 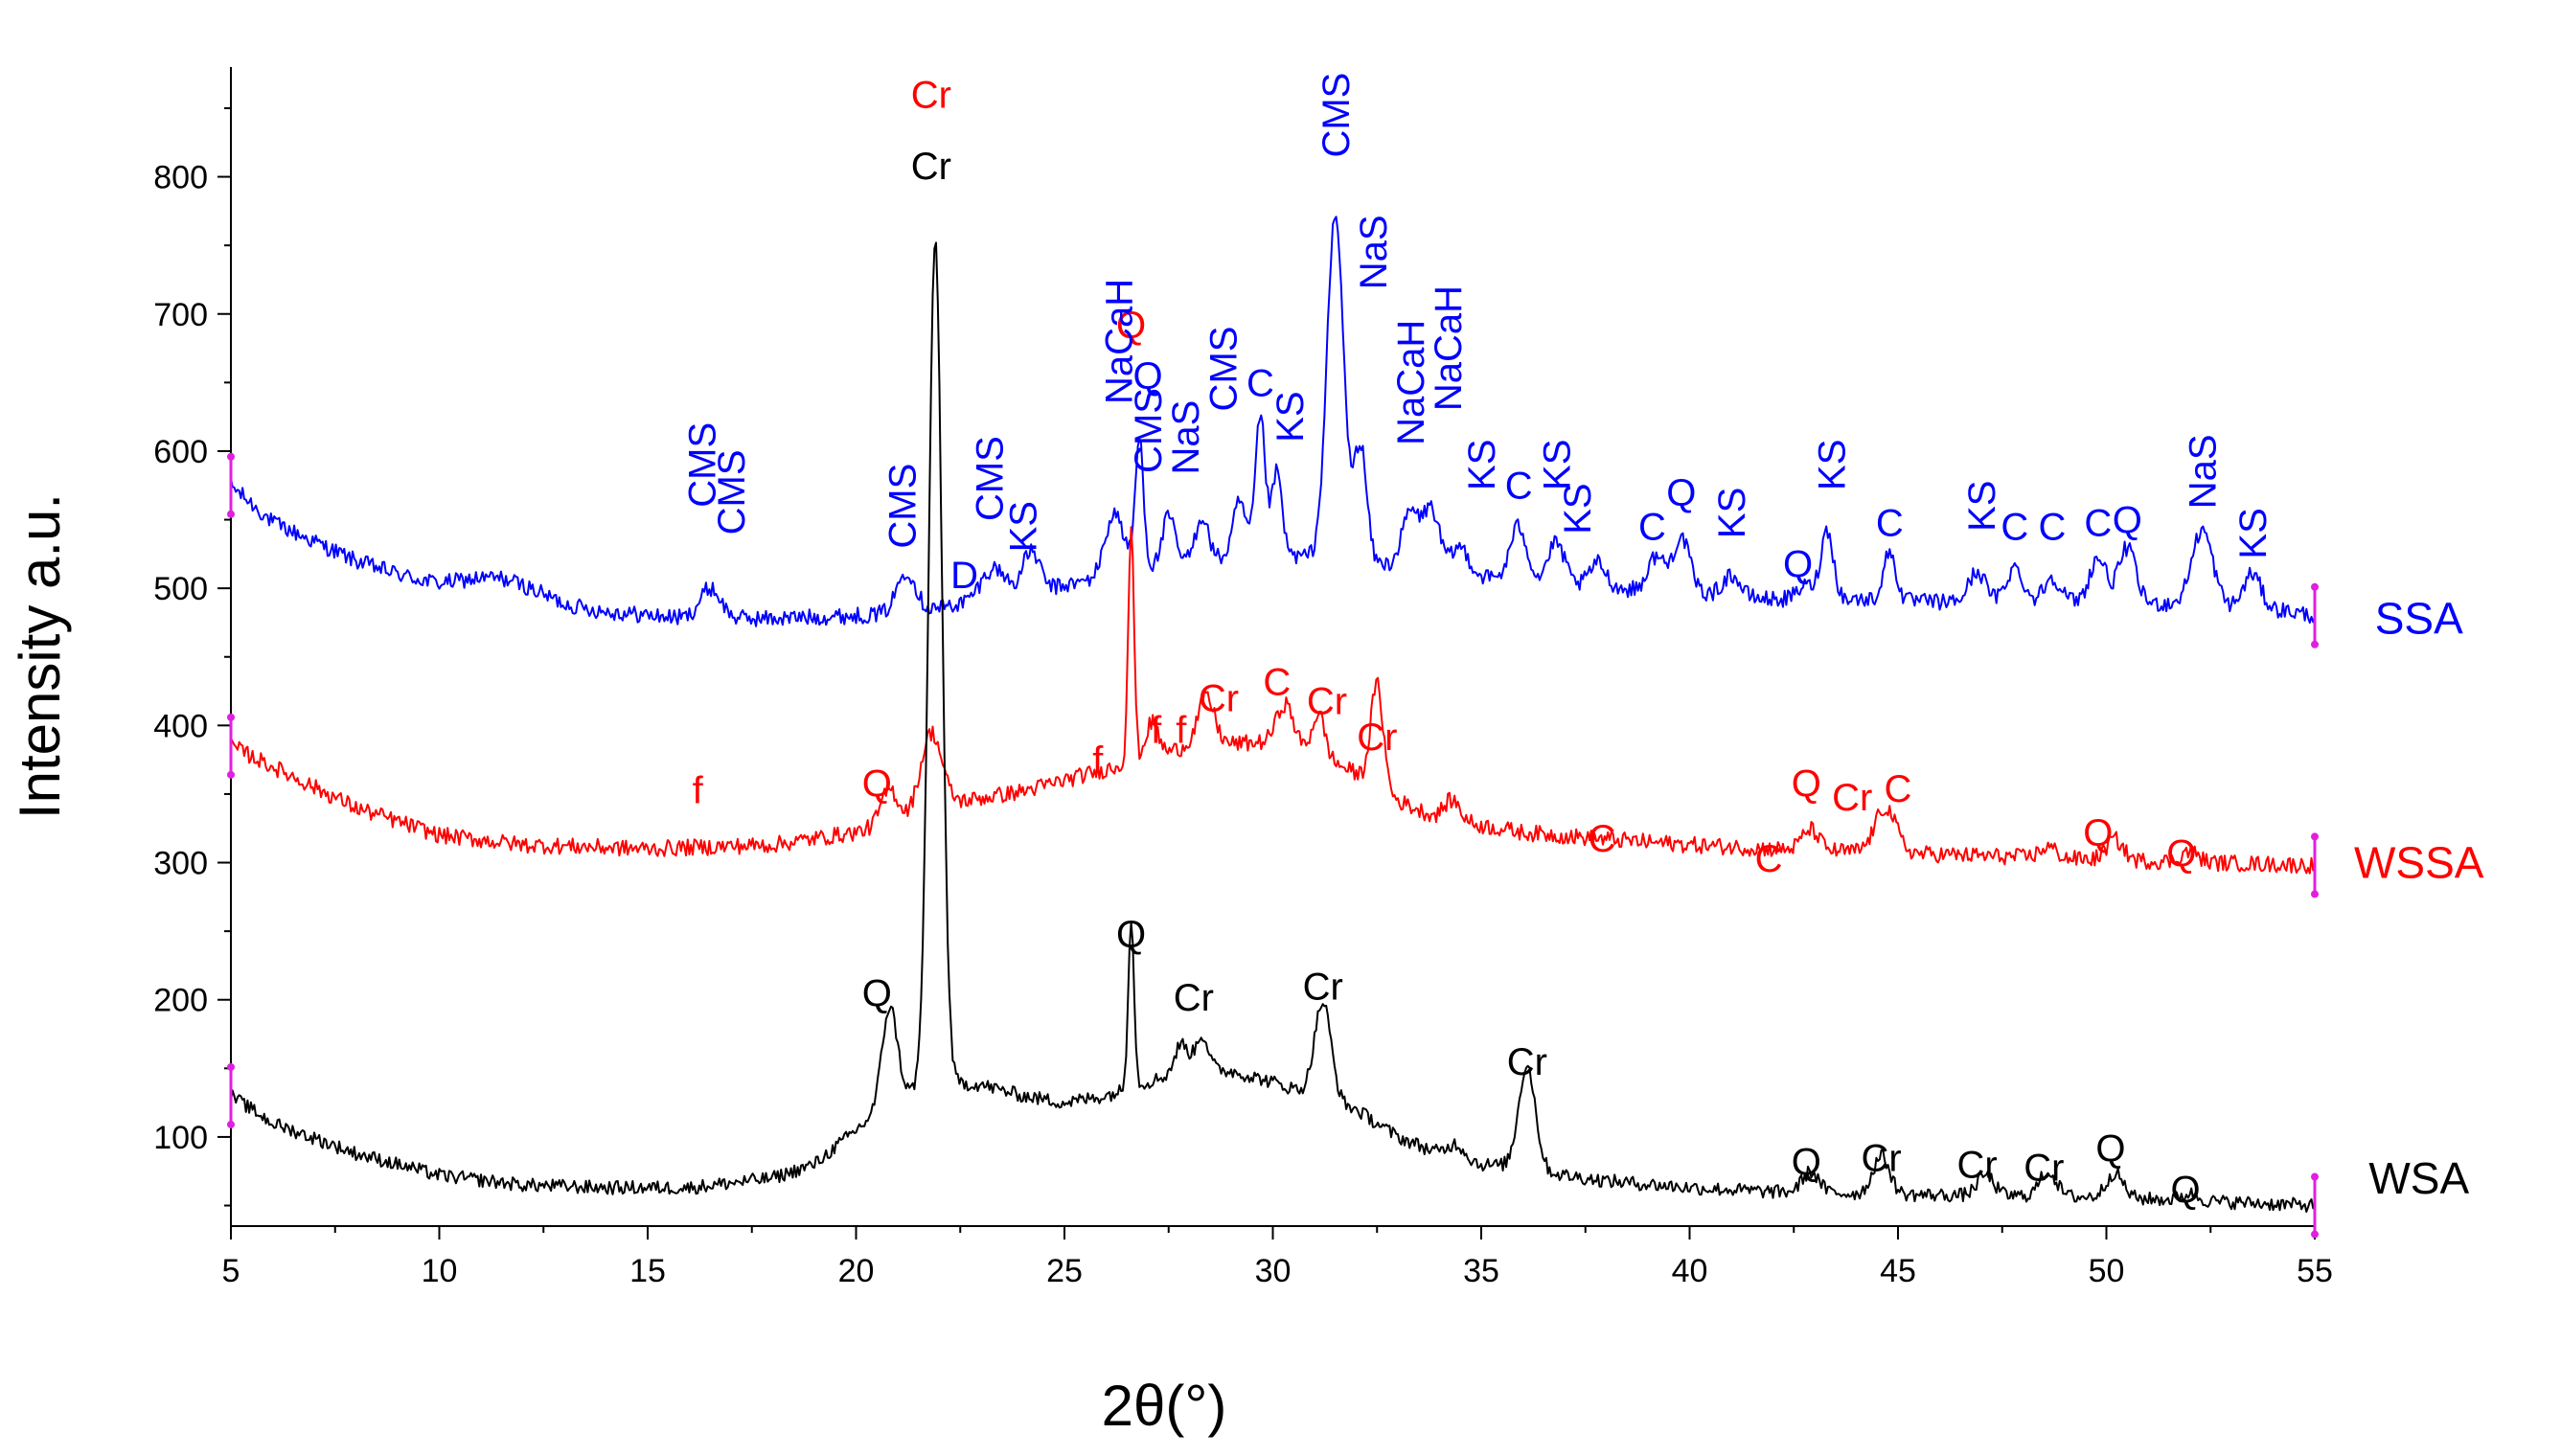 What do you see at coordinates (1273, 1271) in the screenshot?
I see `x-tick-label: 30` at bounding box center [1273, 1271].